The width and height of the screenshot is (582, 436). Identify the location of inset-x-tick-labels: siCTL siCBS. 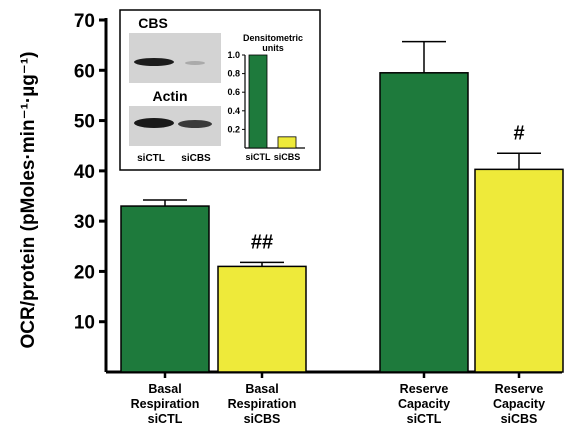
(272, 157).